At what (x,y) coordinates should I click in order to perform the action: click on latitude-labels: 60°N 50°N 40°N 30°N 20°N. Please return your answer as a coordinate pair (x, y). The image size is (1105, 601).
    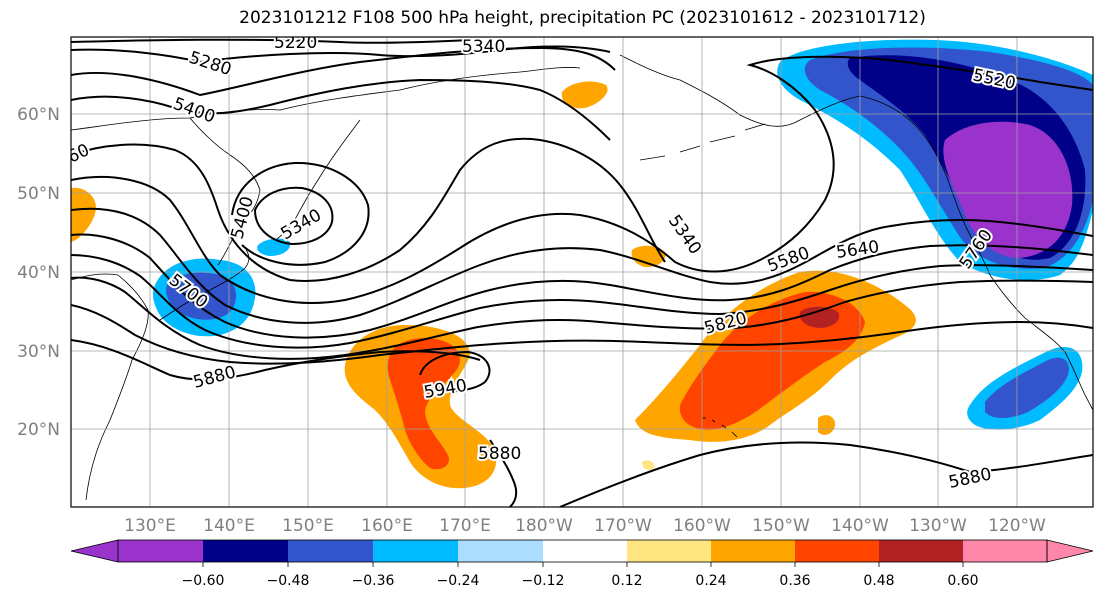
    Looking at the image, I should click on (38, 272).